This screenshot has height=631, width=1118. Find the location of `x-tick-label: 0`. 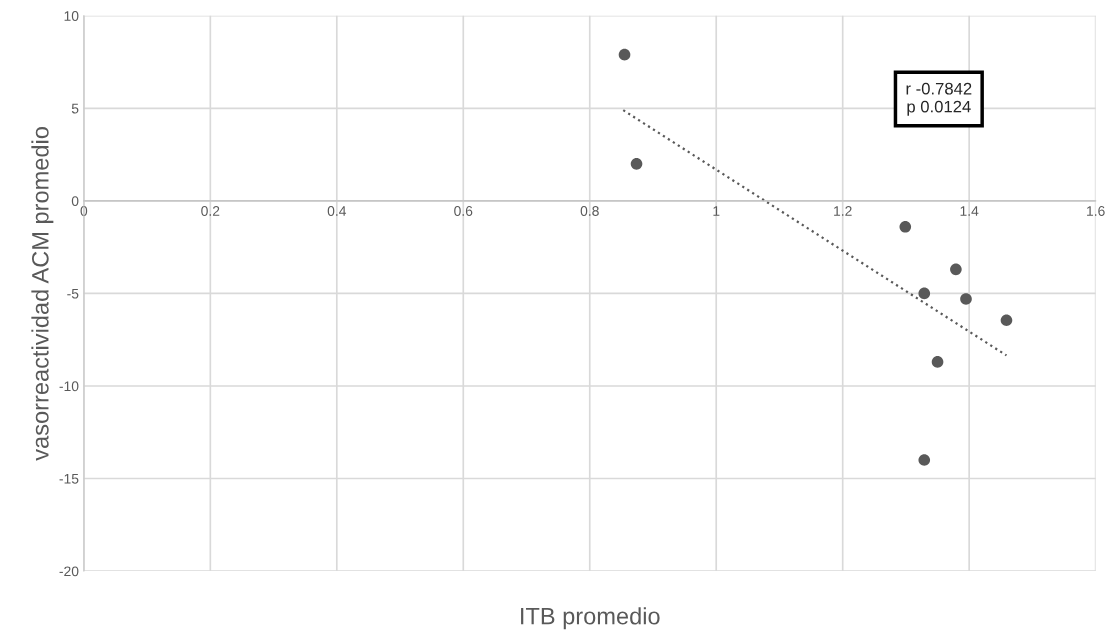

x-tick-label: 0 is located at coordinates (84, 211).